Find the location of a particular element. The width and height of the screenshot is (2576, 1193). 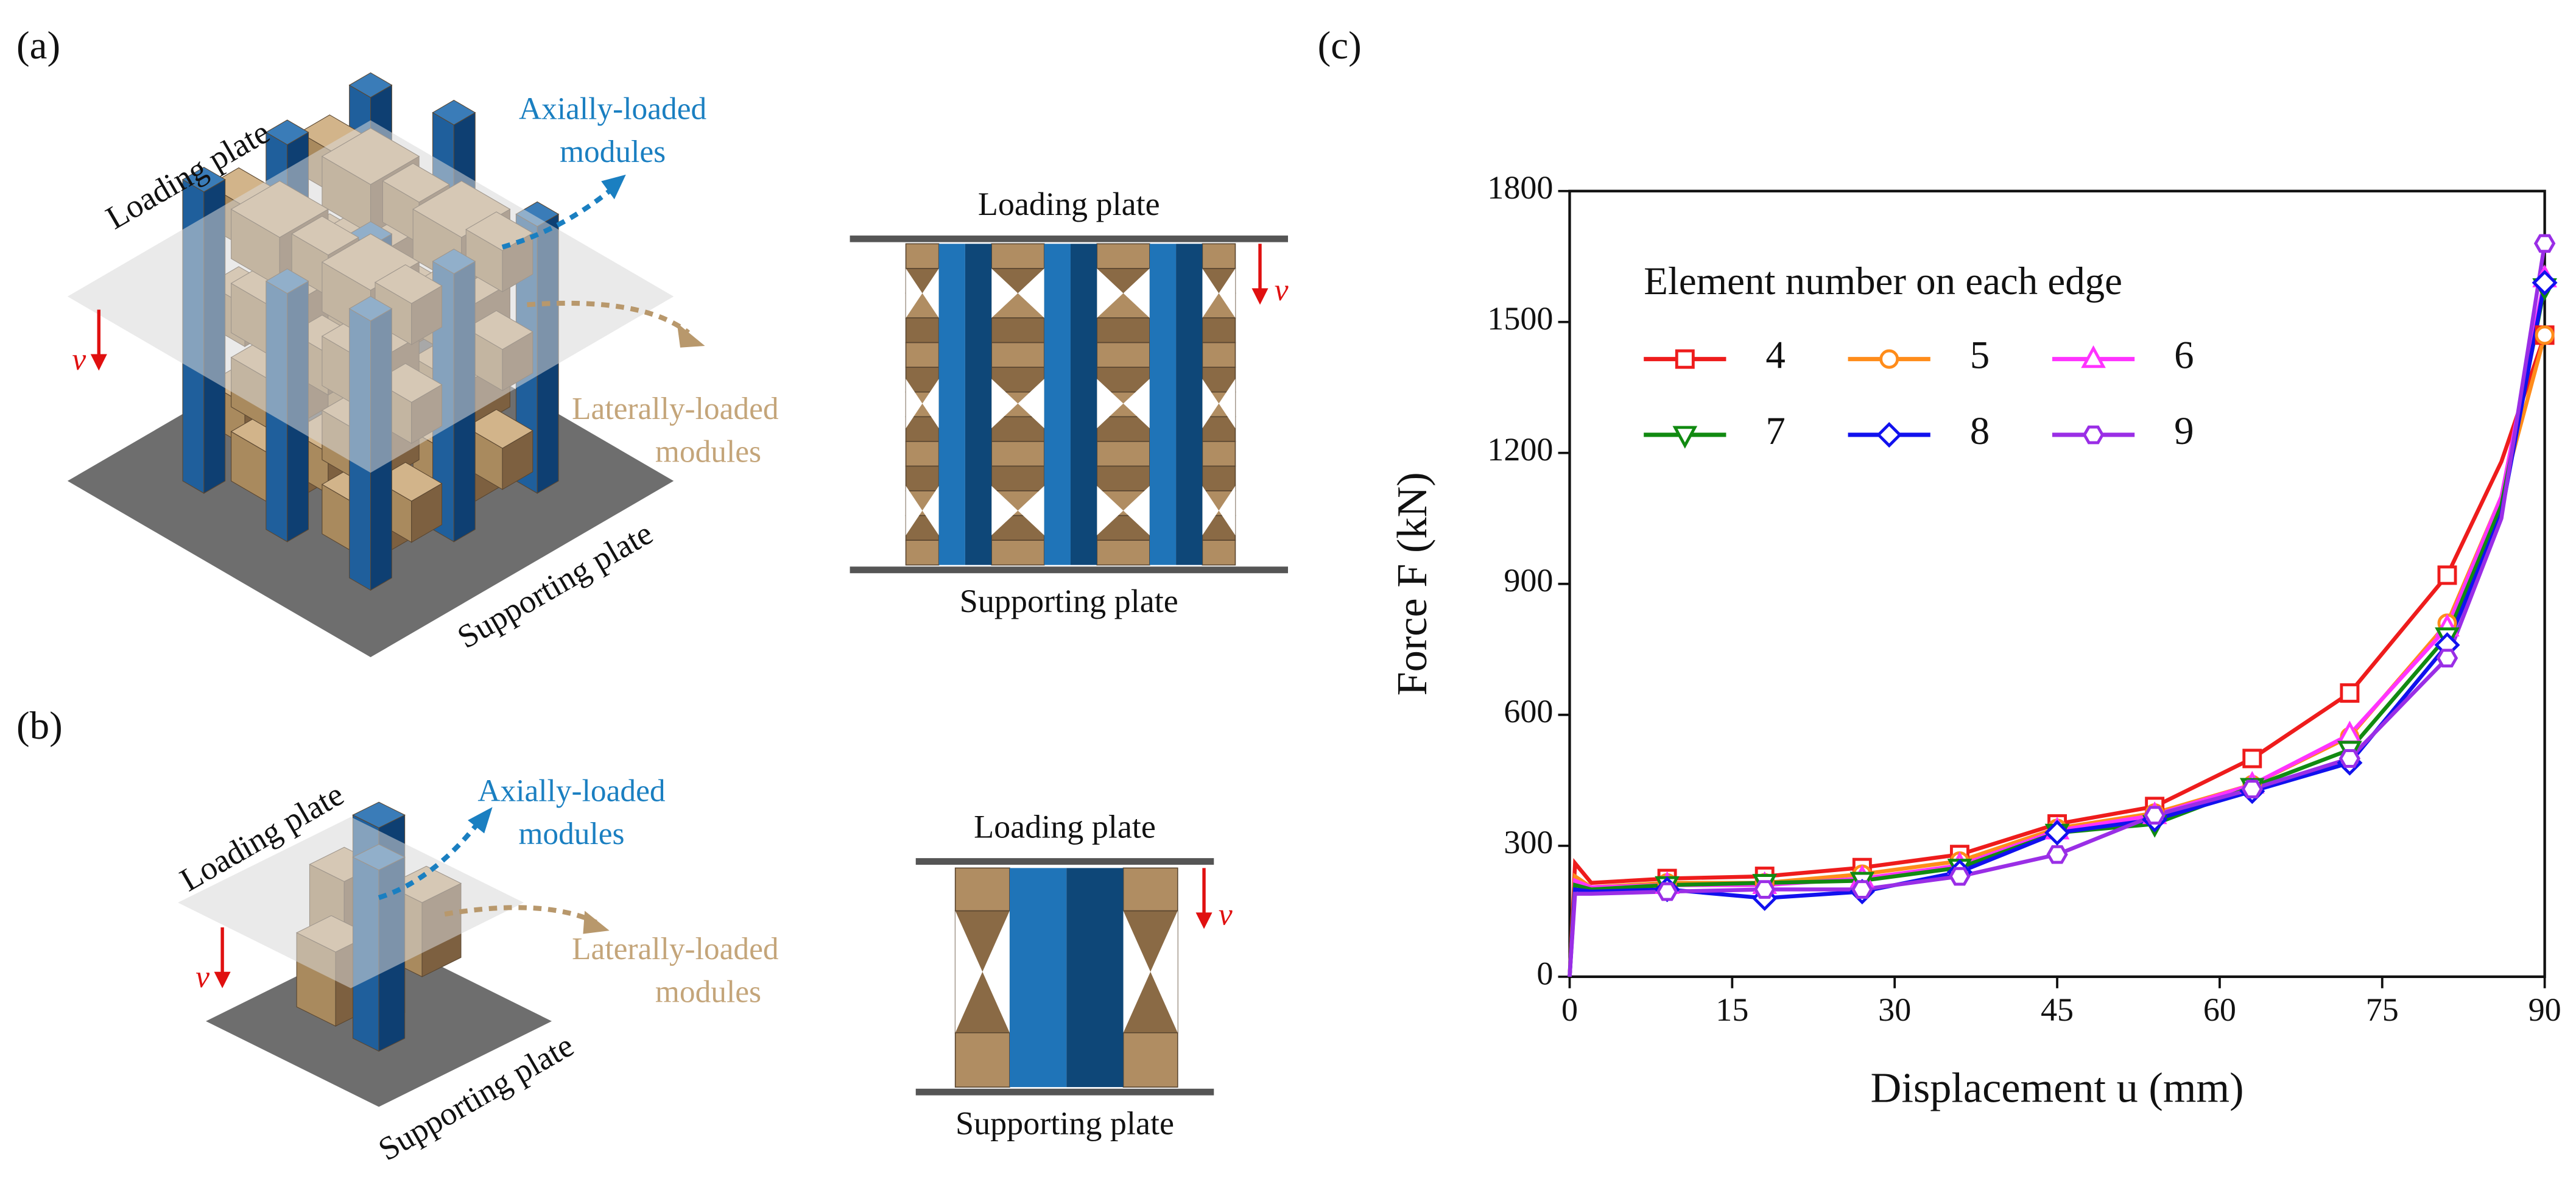

x-tick-label: 0 is located at coordinates (1569, 1009).